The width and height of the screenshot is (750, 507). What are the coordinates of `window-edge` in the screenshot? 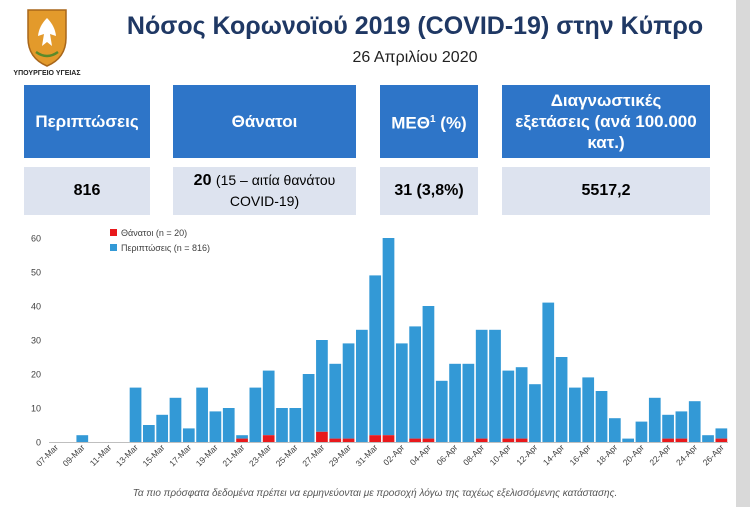 It's located at (743, 253).